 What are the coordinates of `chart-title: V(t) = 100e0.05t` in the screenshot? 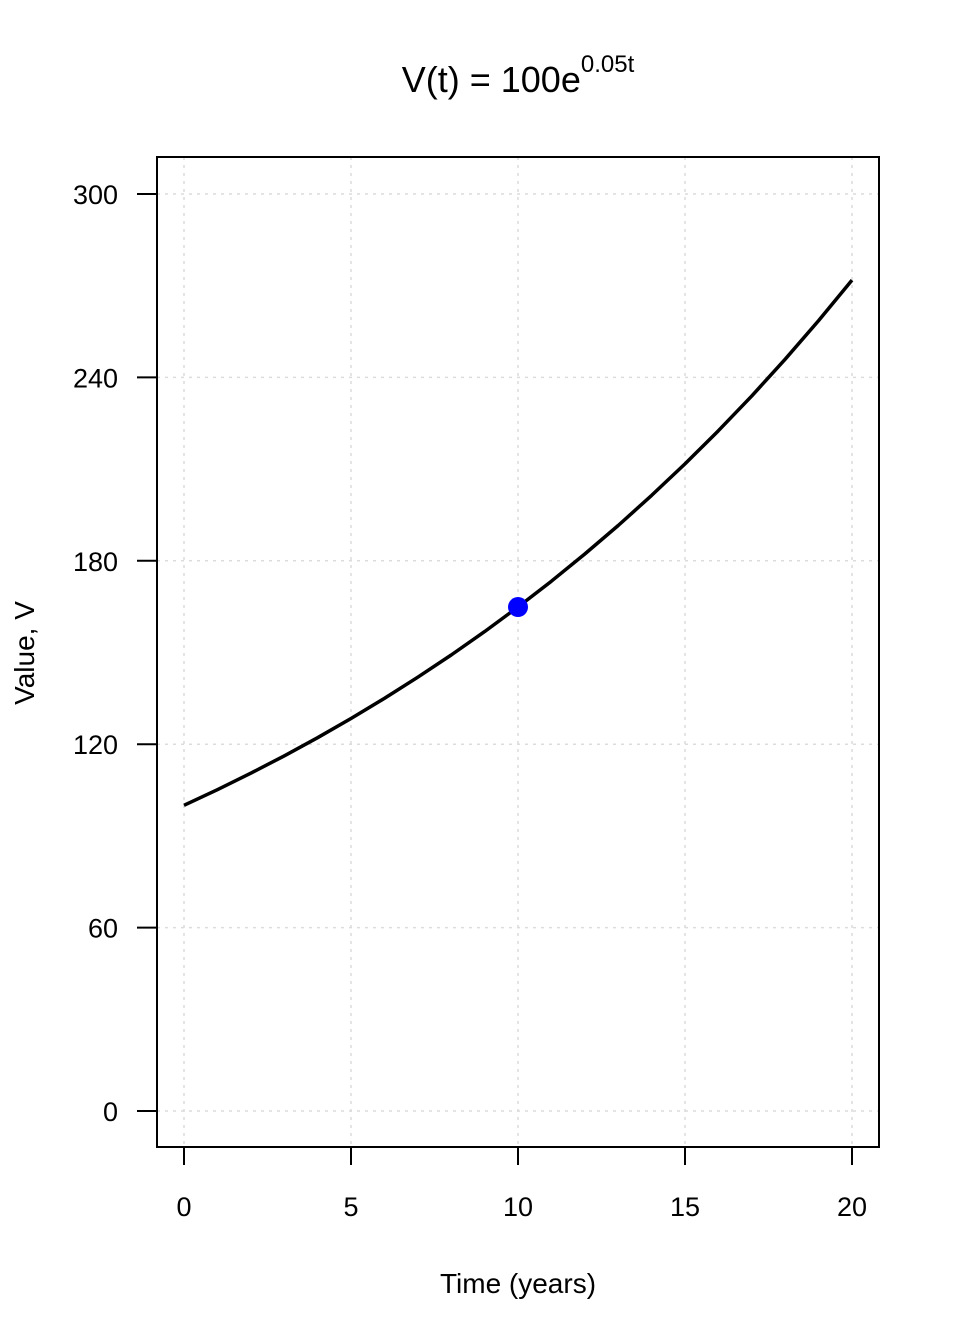 It's located at (518, 75).